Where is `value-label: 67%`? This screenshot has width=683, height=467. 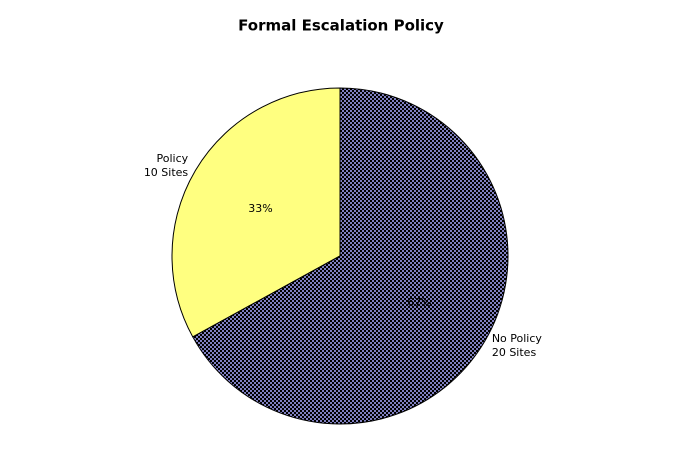
value-label: 67% is located at coordinates (419, 302).